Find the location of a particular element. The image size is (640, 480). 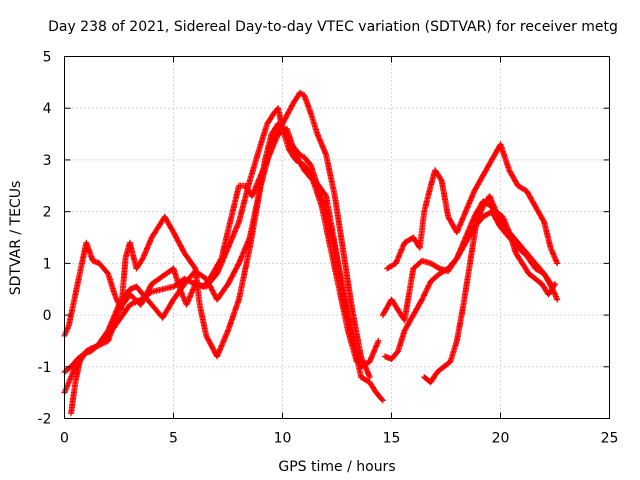

series-track-f is located at coordinates (489, 289).